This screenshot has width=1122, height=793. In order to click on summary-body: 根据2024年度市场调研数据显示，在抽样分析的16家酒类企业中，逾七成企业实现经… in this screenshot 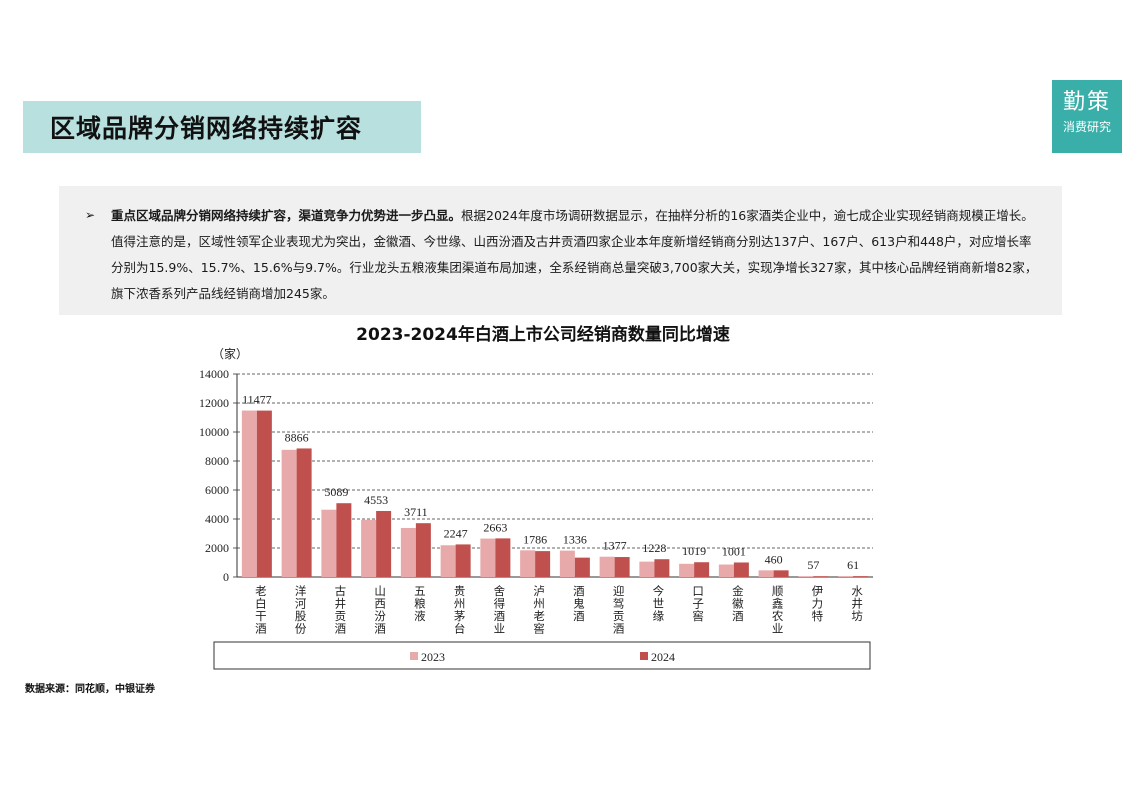, I will do `click(574, 254)`.